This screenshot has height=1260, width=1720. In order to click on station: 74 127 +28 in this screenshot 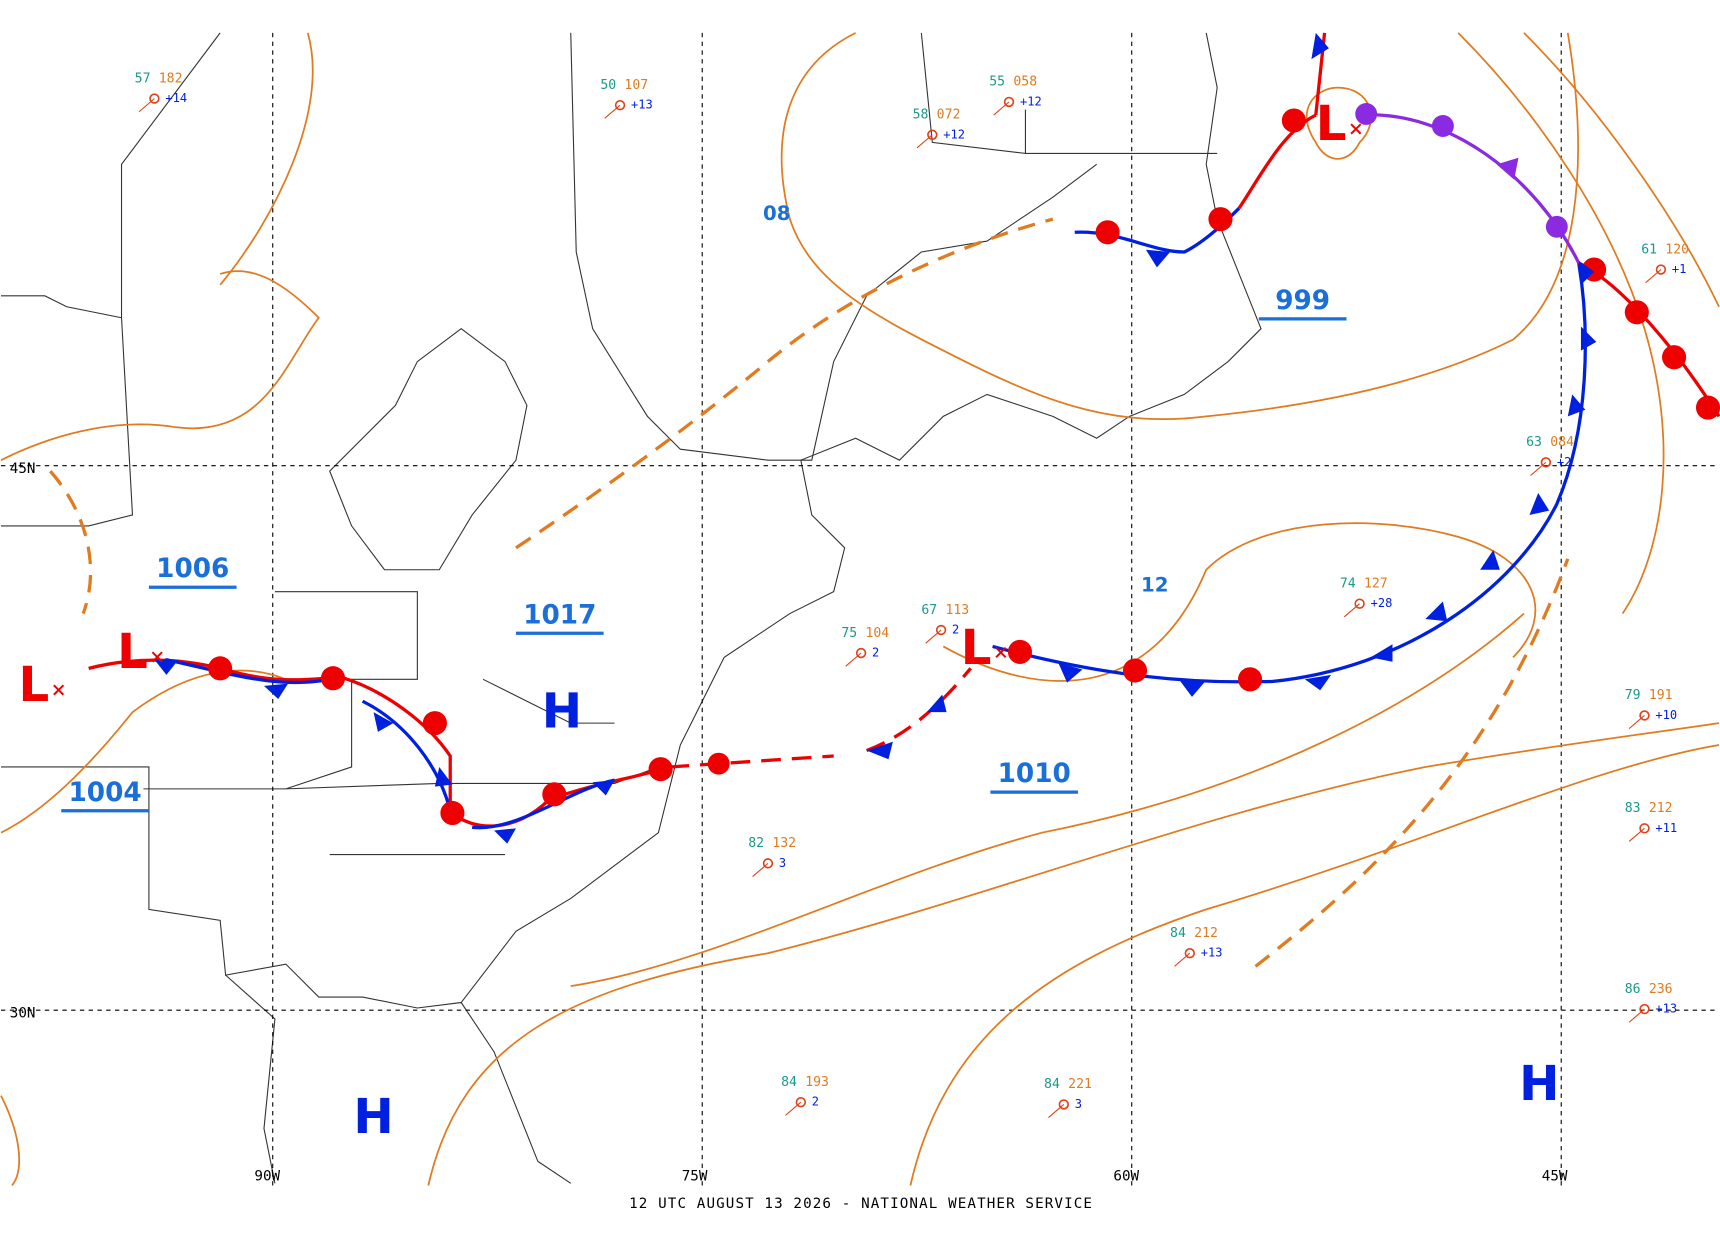, I will do `click(1366, 597)`.